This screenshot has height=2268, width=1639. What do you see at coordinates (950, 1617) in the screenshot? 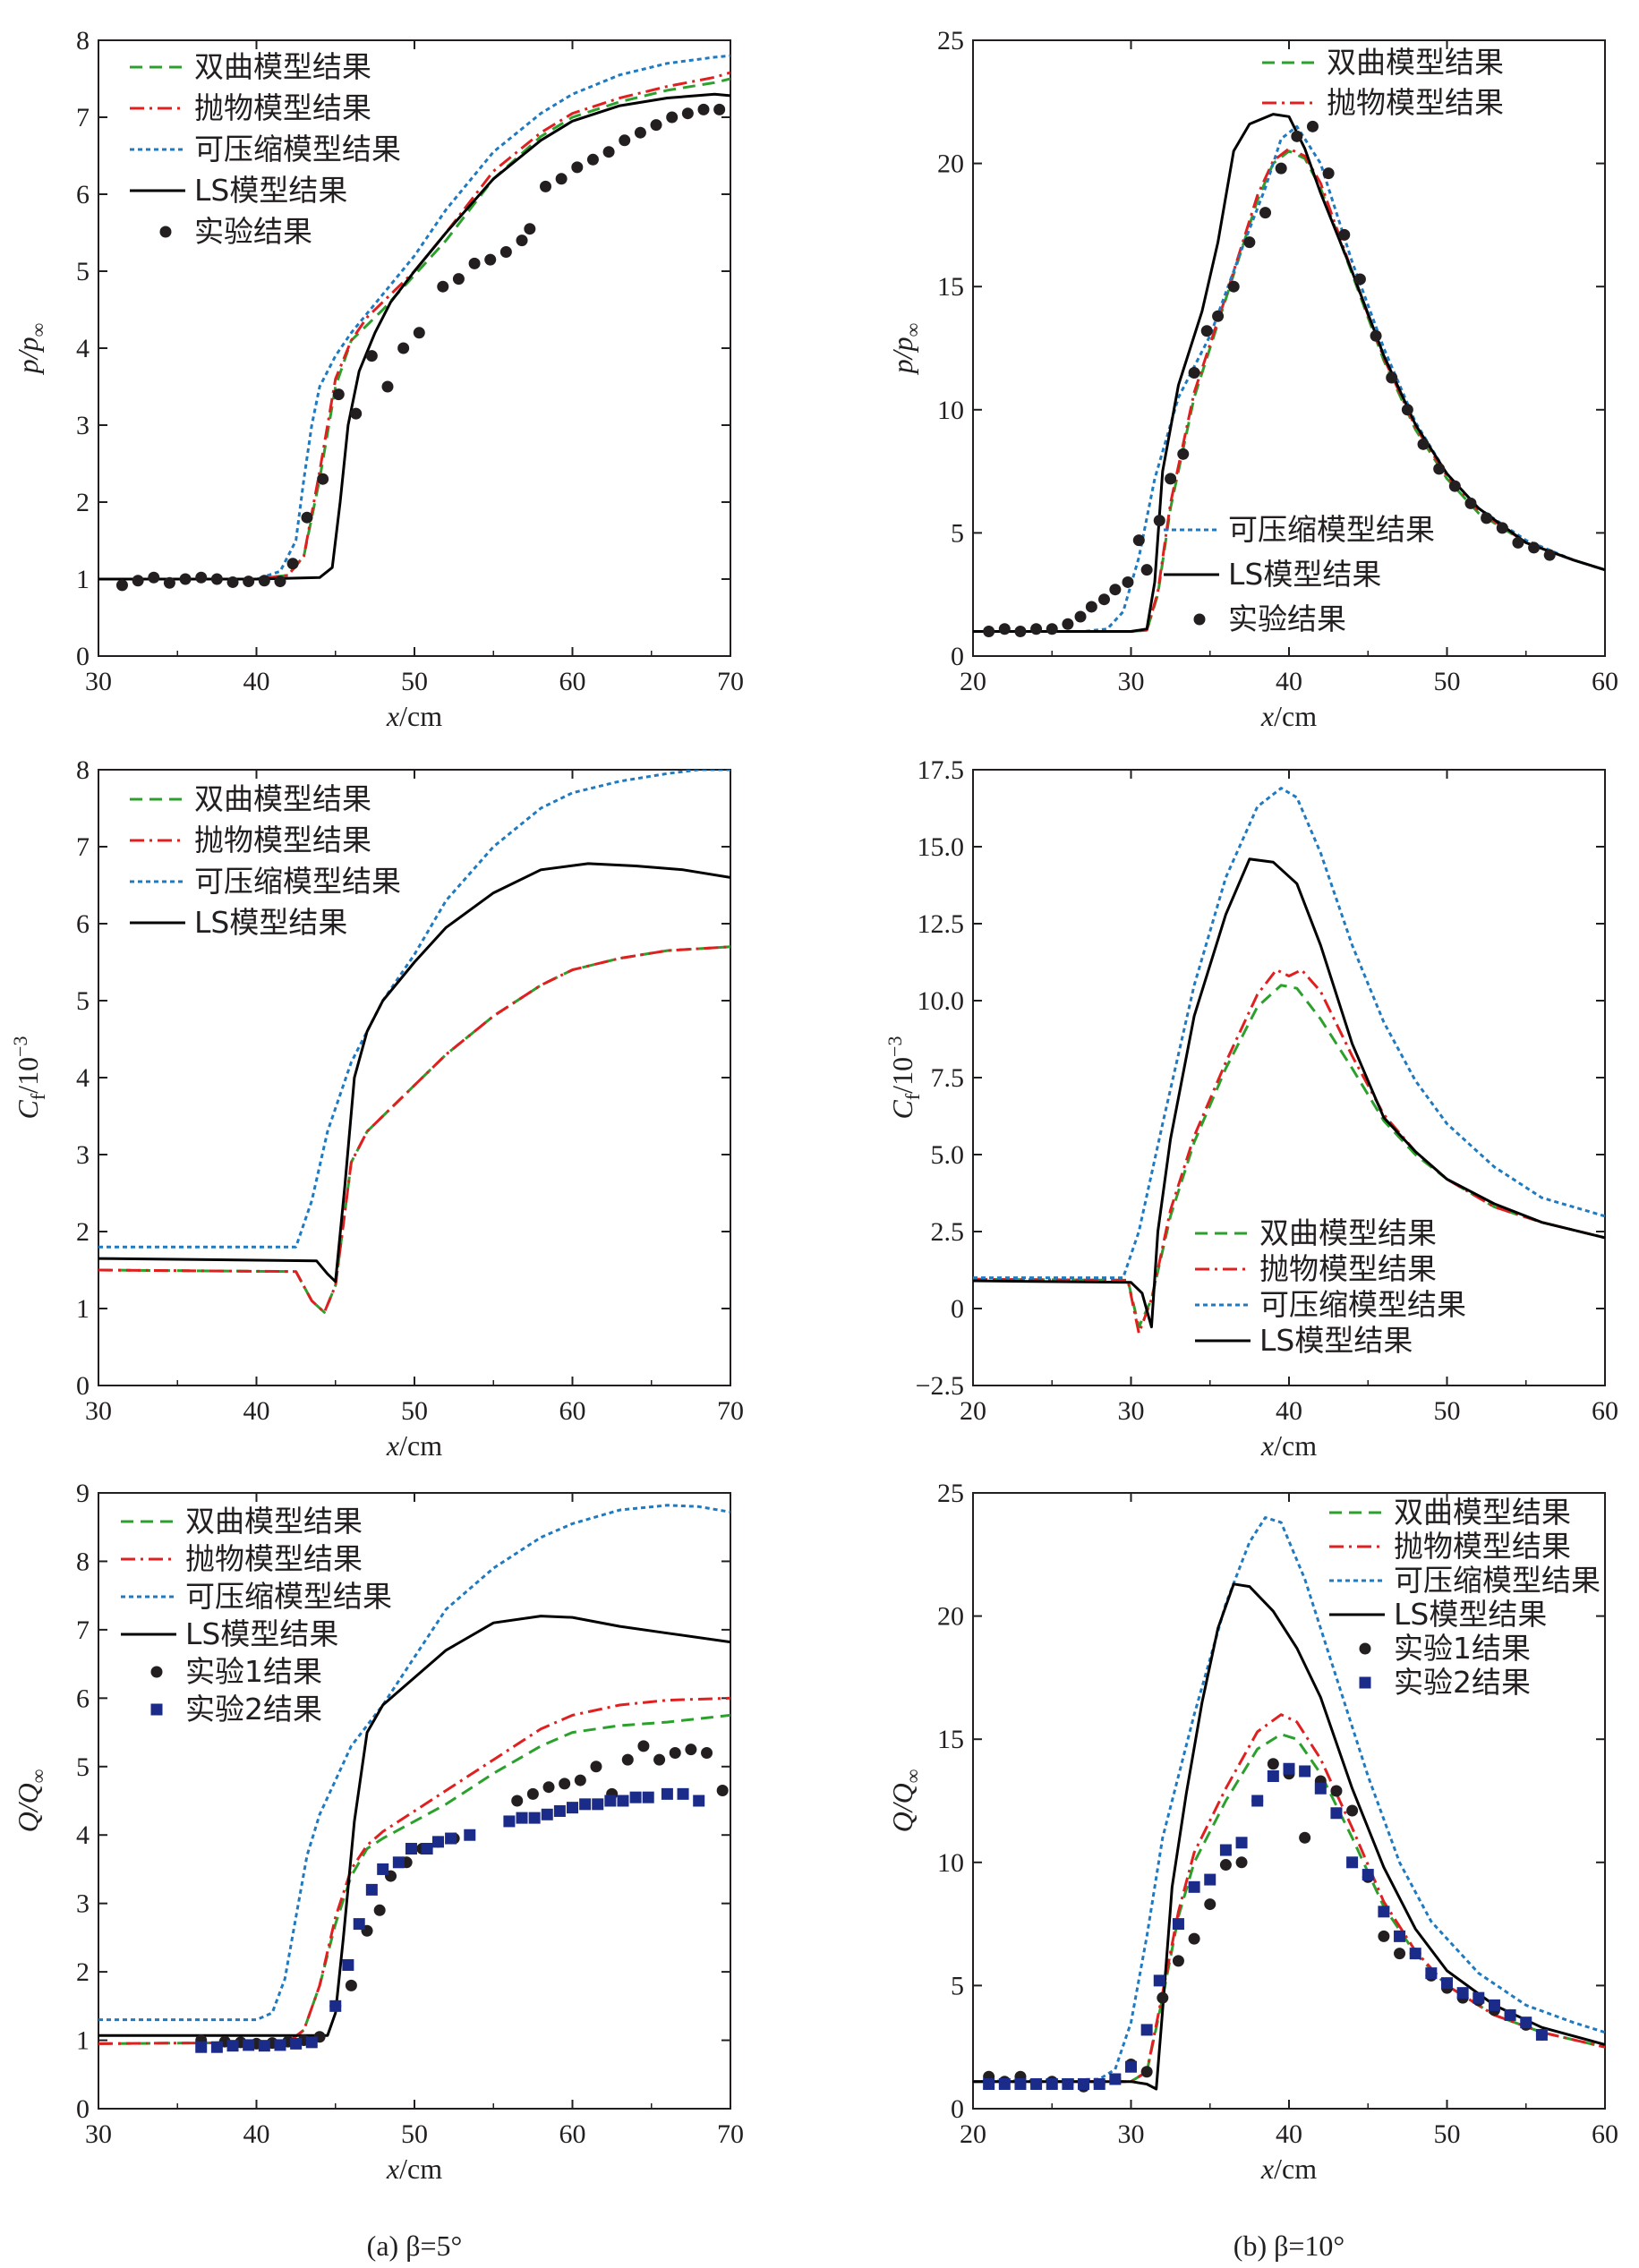
I see `y-tick-label: 20` at bounding box center [950, 1617].